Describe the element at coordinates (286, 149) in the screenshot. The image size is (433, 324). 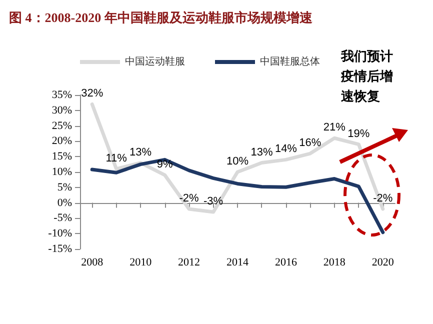
I see `data-label: 14%` at that location.